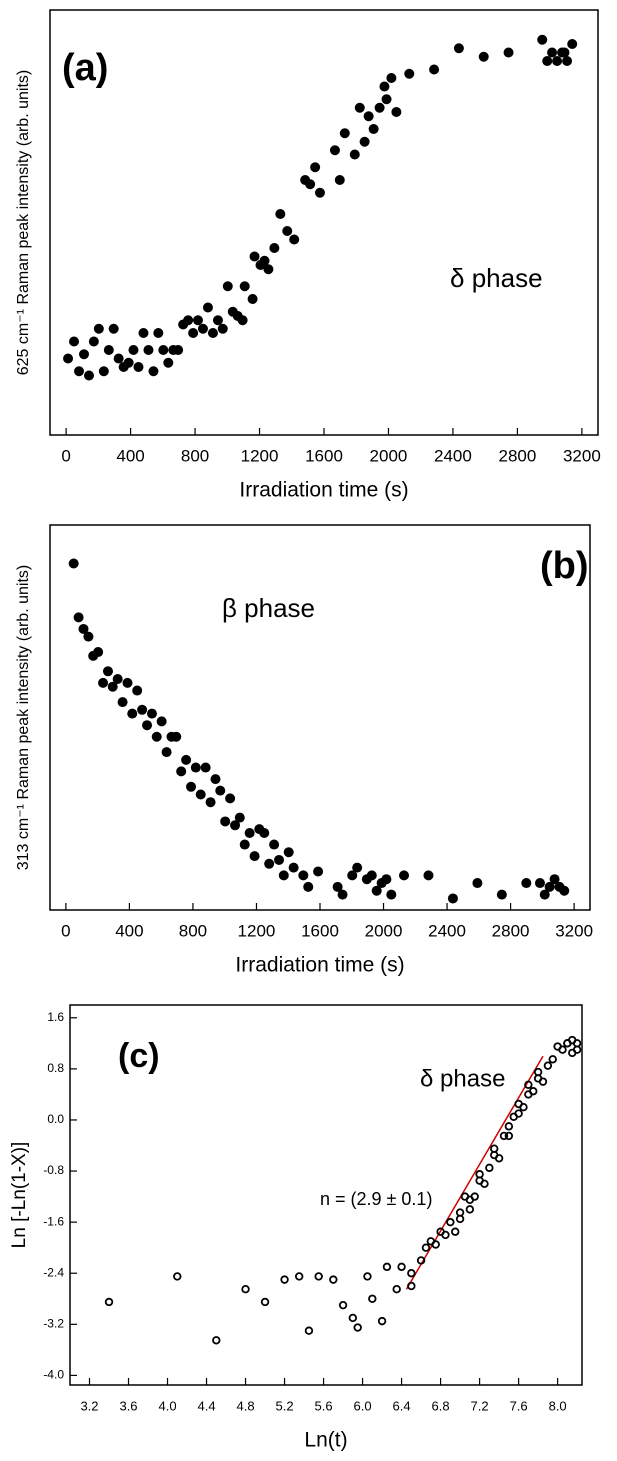 The image size is (617, 1461). Describe the element at coordinates (53, 1323) in the screenshot. I see `y-tick-label: -3.2` at that location.